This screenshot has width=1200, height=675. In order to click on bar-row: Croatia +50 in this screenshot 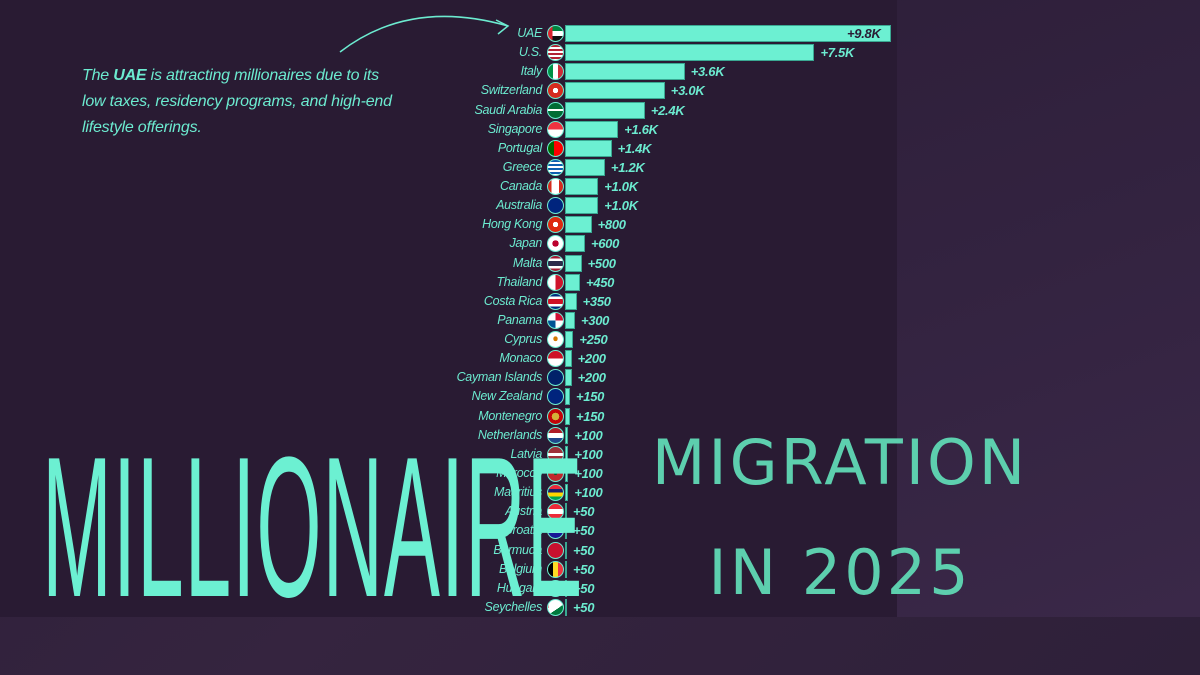, I will do `click(450, 530)`.